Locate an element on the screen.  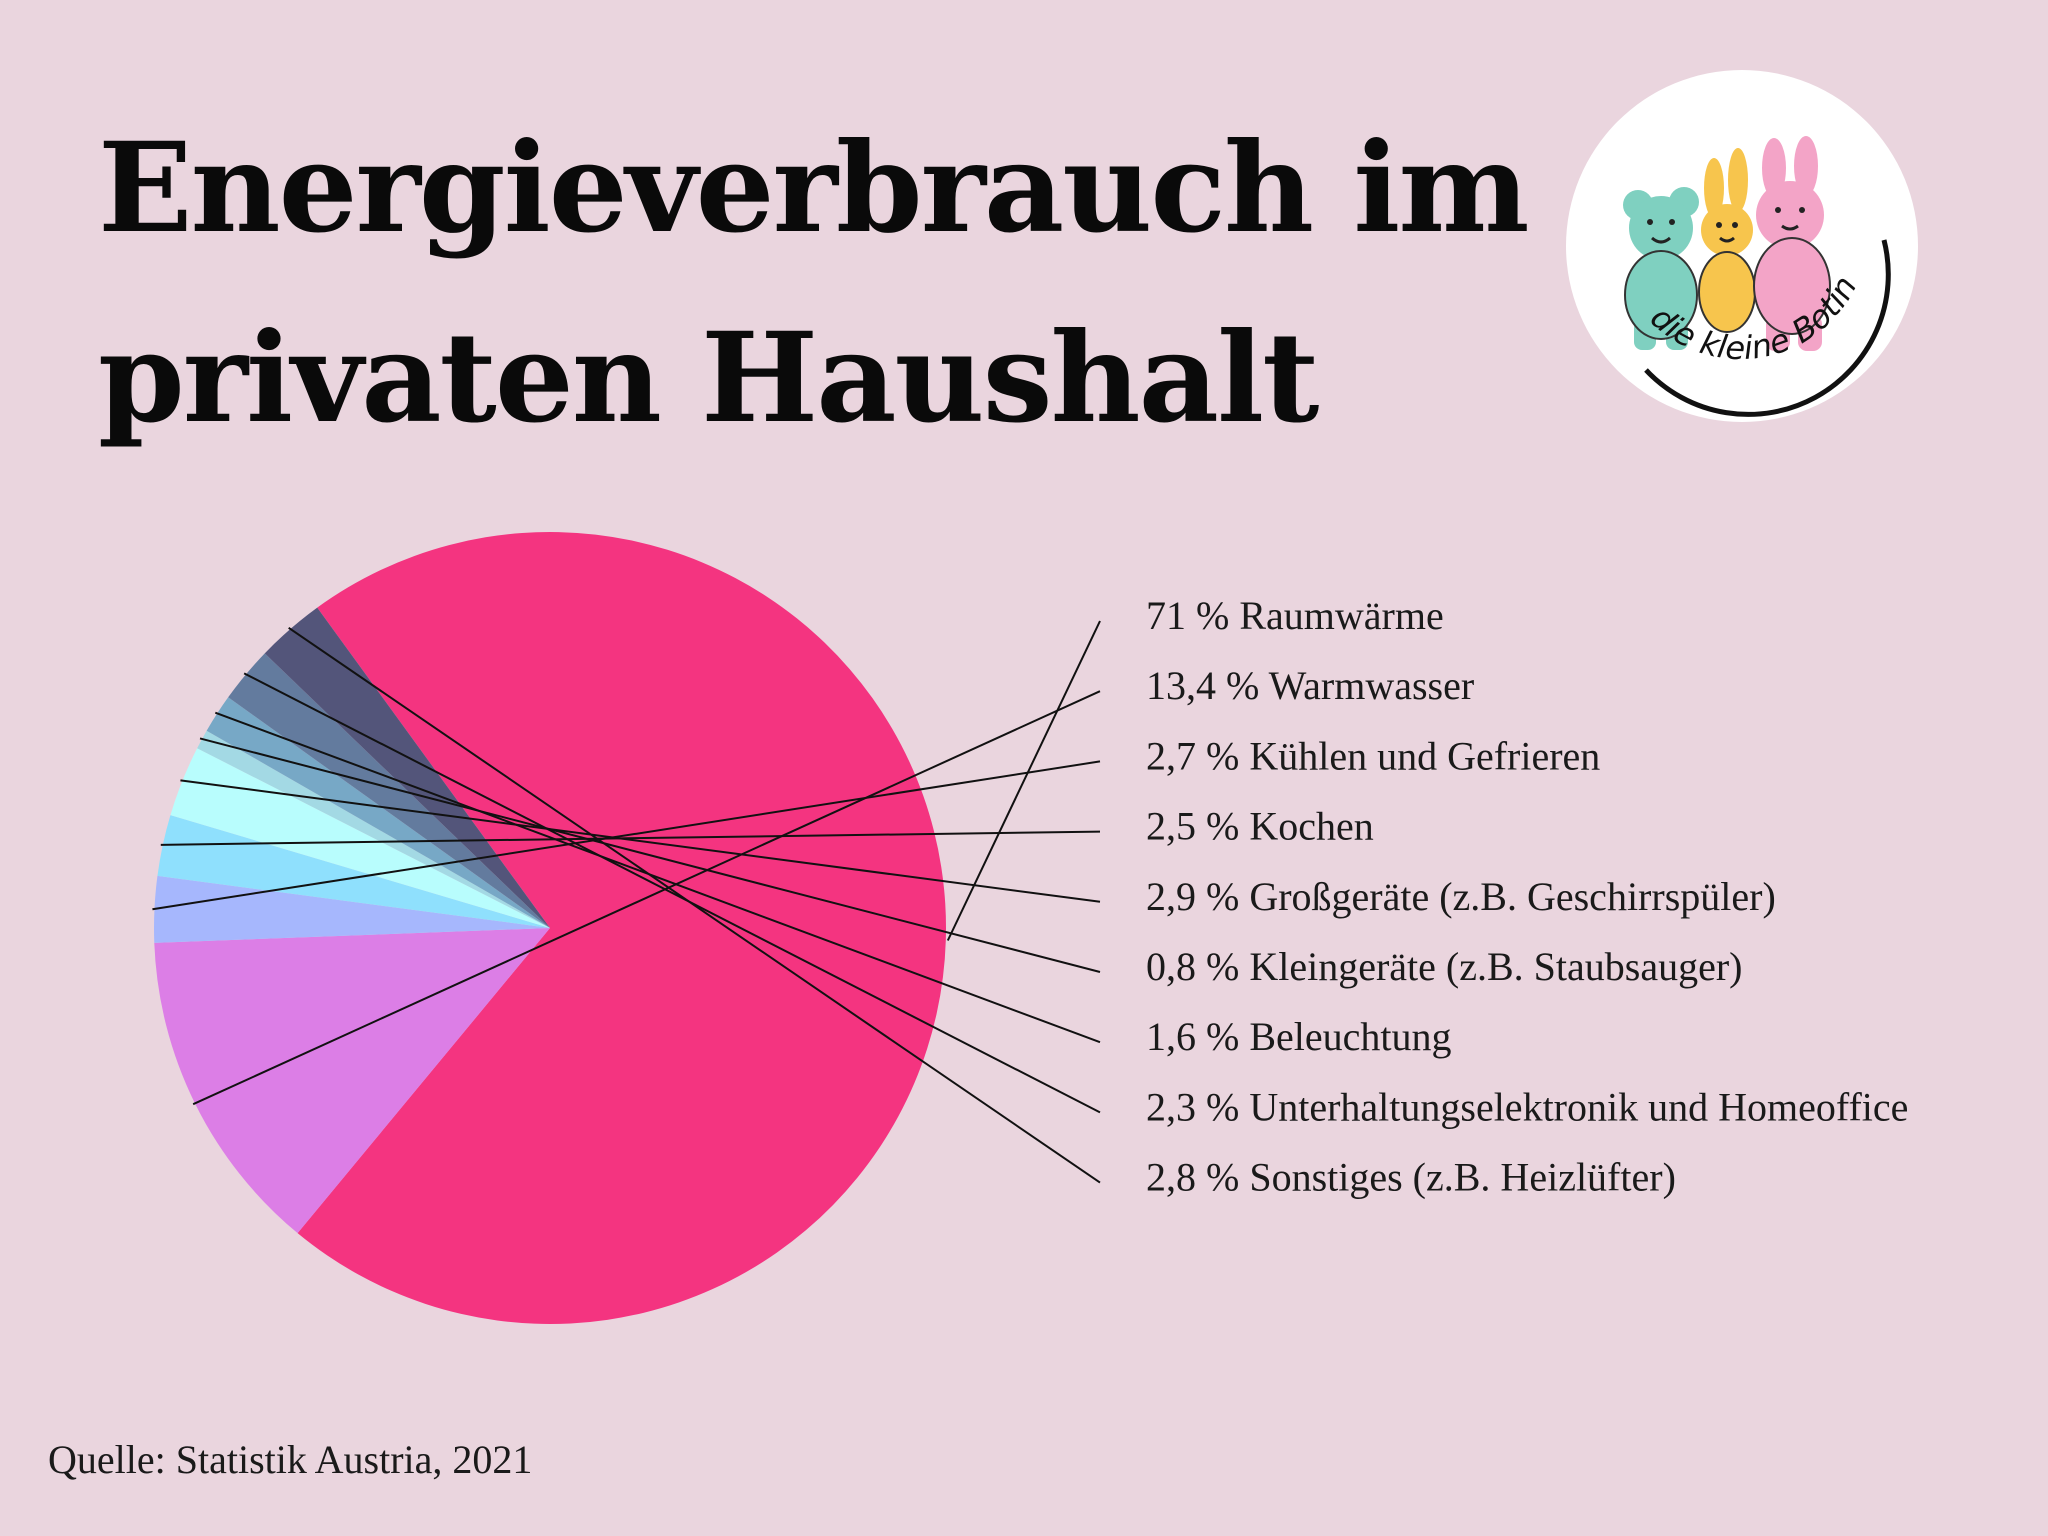
slice-label: 0,8 % Kleingeräte (z.B. Staubsauger) is located at coordinates (1444, 966).